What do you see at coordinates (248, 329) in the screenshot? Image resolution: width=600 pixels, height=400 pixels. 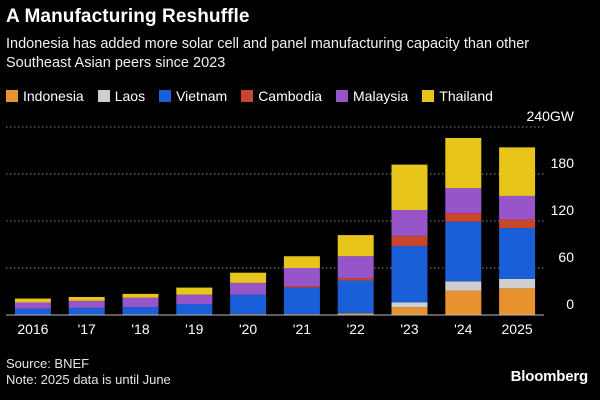 I see `x-tick-label: '20` at bounding box center [248, 329].